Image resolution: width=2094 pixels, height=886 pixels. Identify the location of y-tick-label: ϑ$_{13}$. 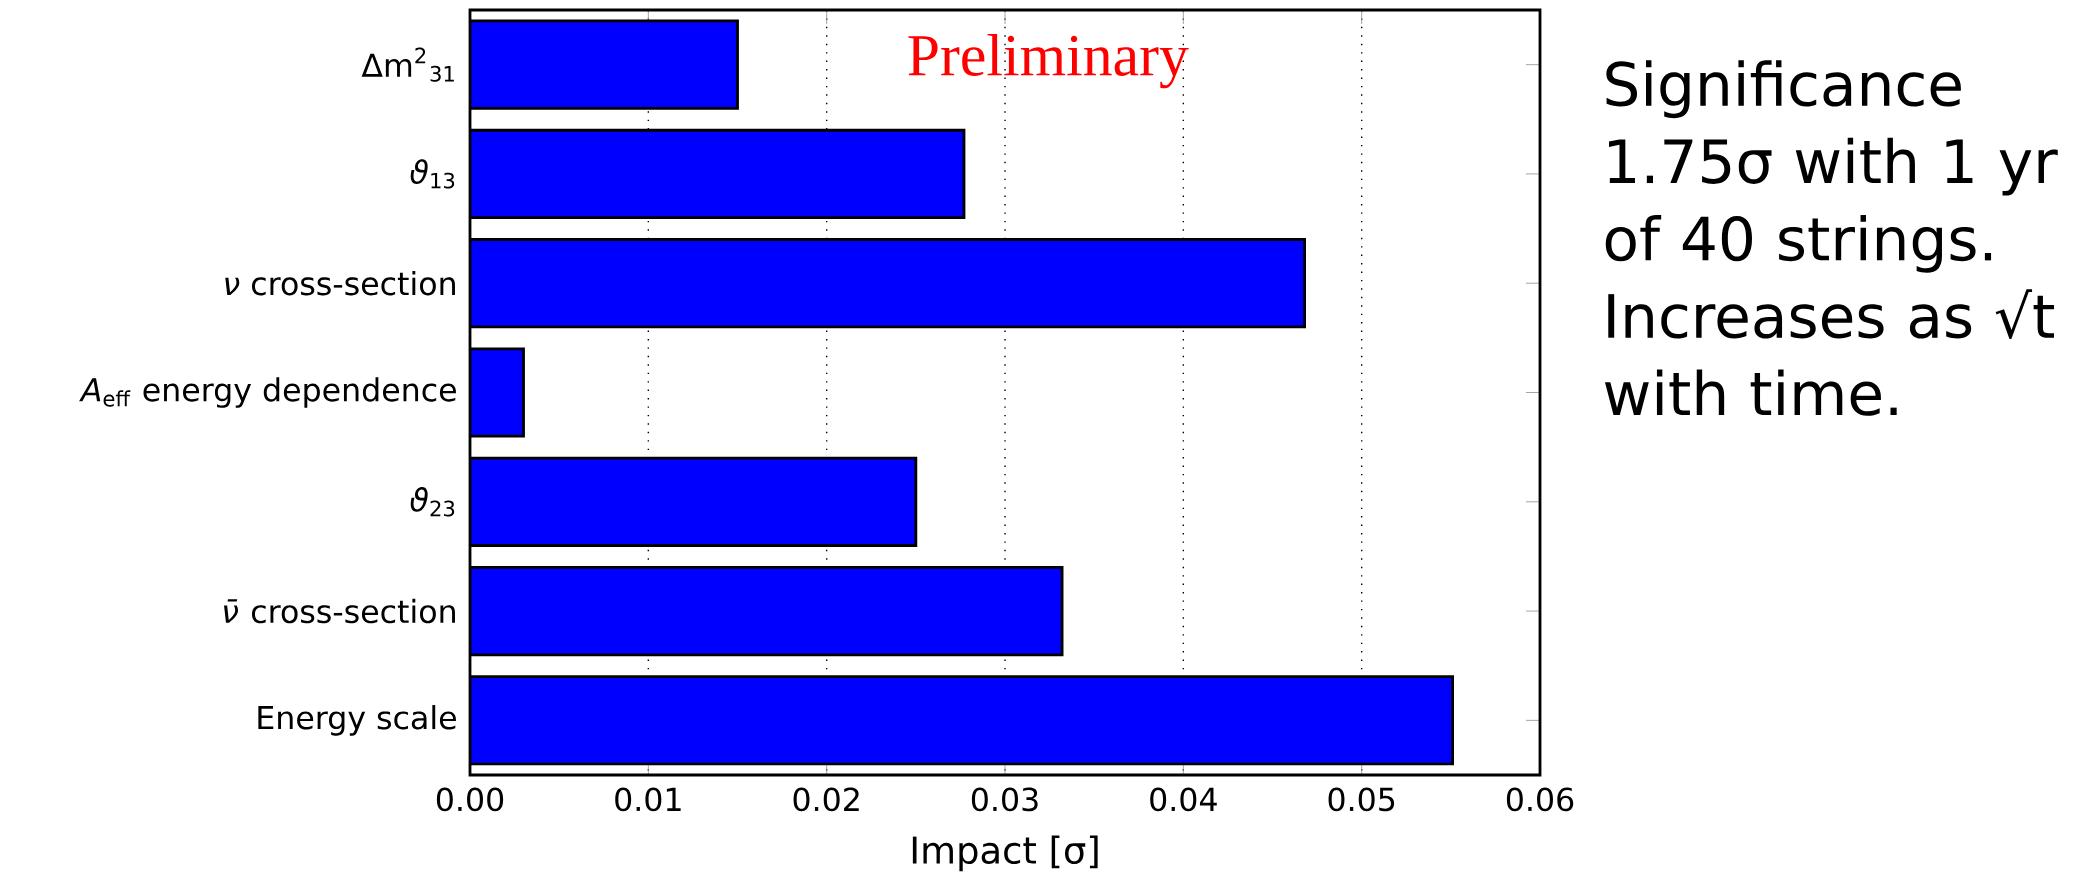
(432, 174).